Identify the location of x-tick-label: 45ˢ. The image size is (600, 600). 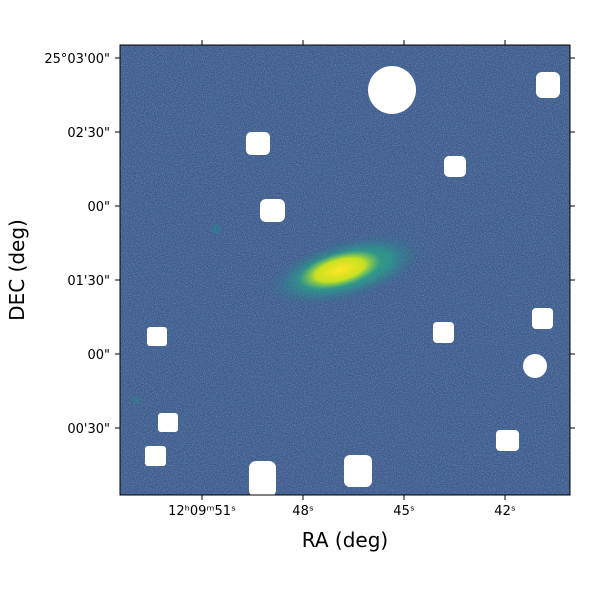
(404, 511).